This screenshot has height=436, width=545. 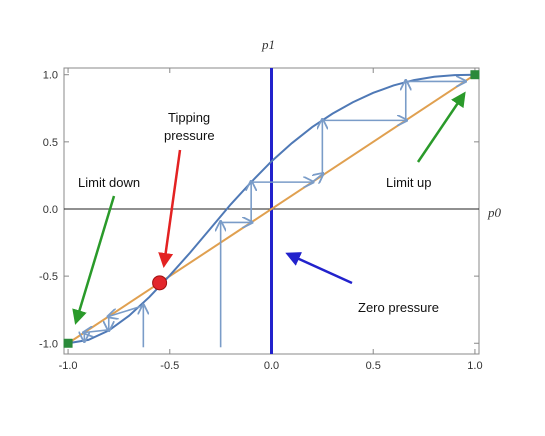 I want to click on zero-pressure-arrow, so click(x=319, y=268).